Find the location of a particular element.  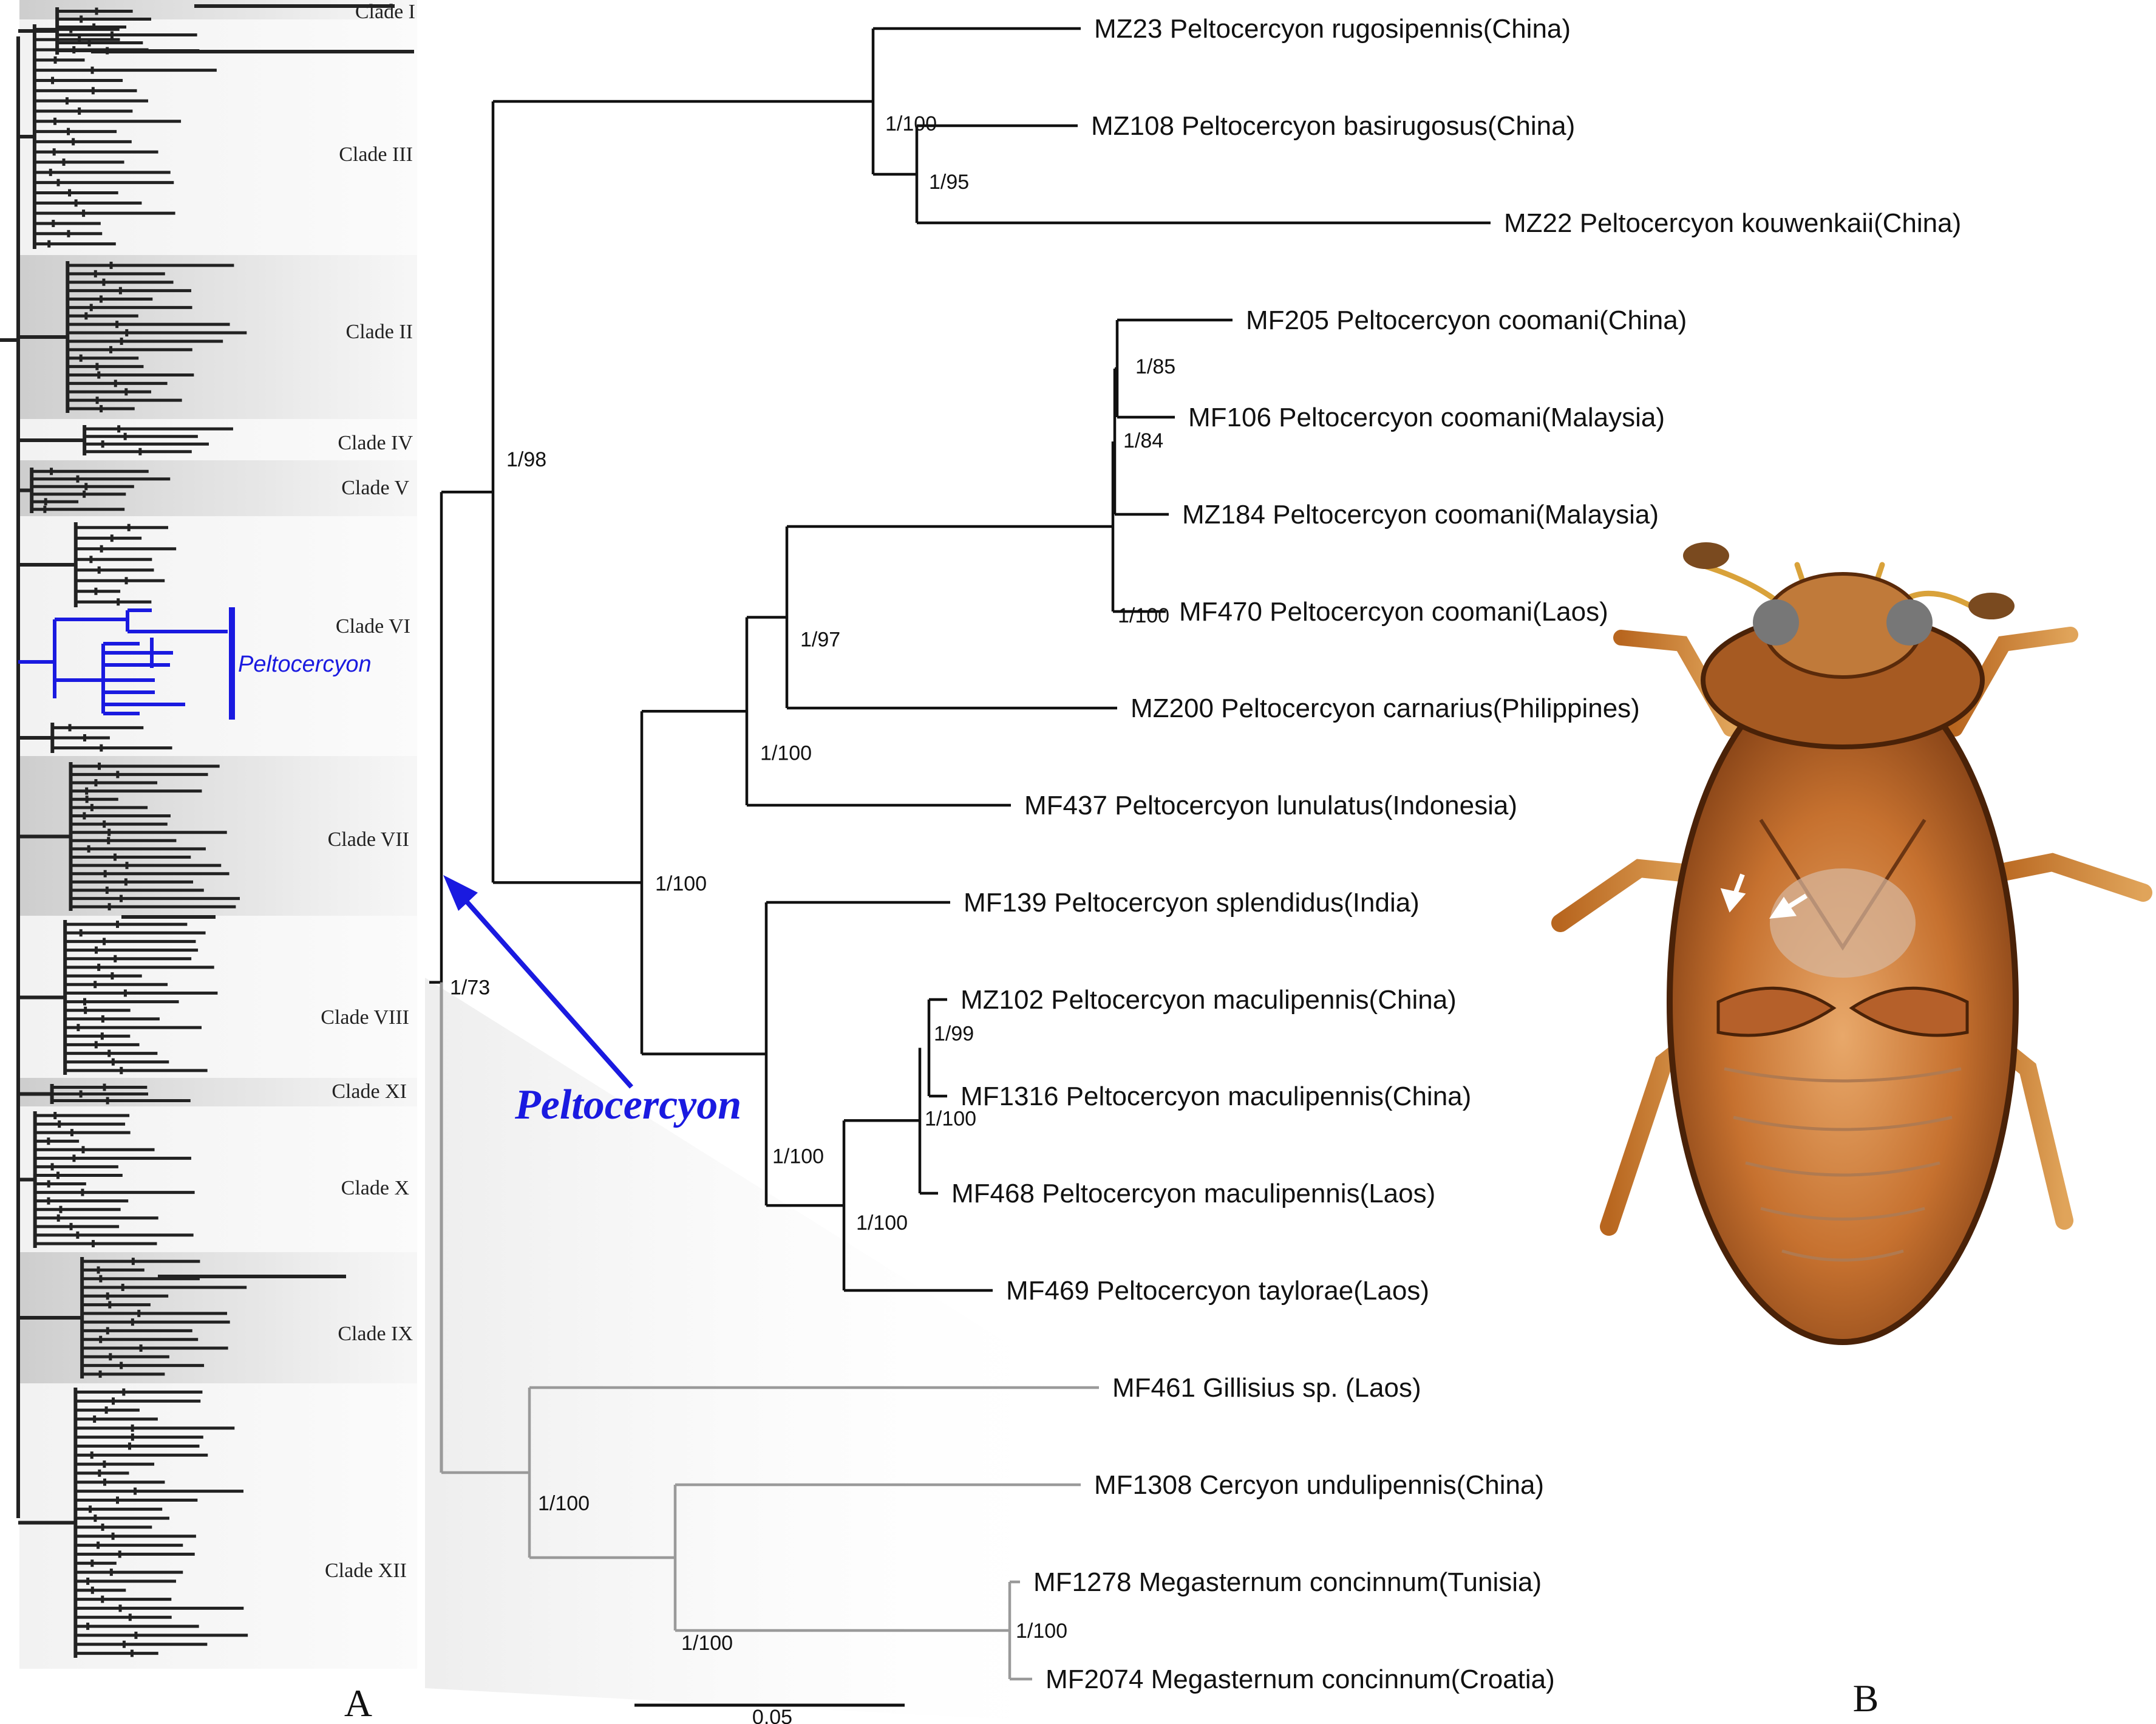

scale-bar: 0.05 is located at coordinates (770, 1713).